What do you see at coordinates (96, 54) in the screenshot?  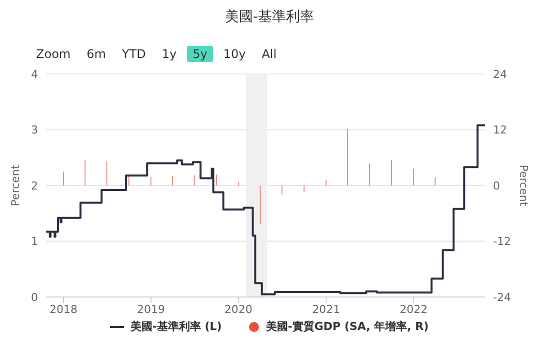 I see `text: 6m` at bounding box center [96, 54].